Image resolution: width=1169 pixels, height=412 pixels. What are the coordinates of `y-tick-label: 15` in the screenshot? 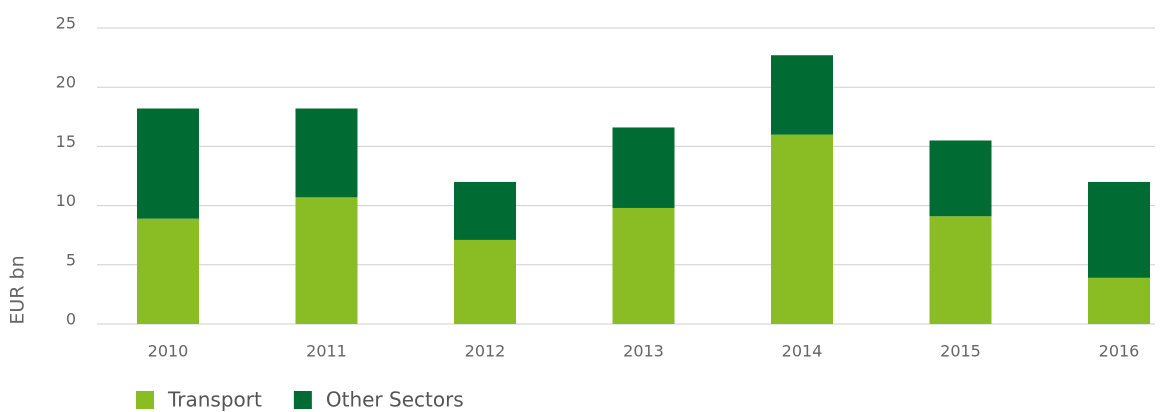 It's located at (66, 141).